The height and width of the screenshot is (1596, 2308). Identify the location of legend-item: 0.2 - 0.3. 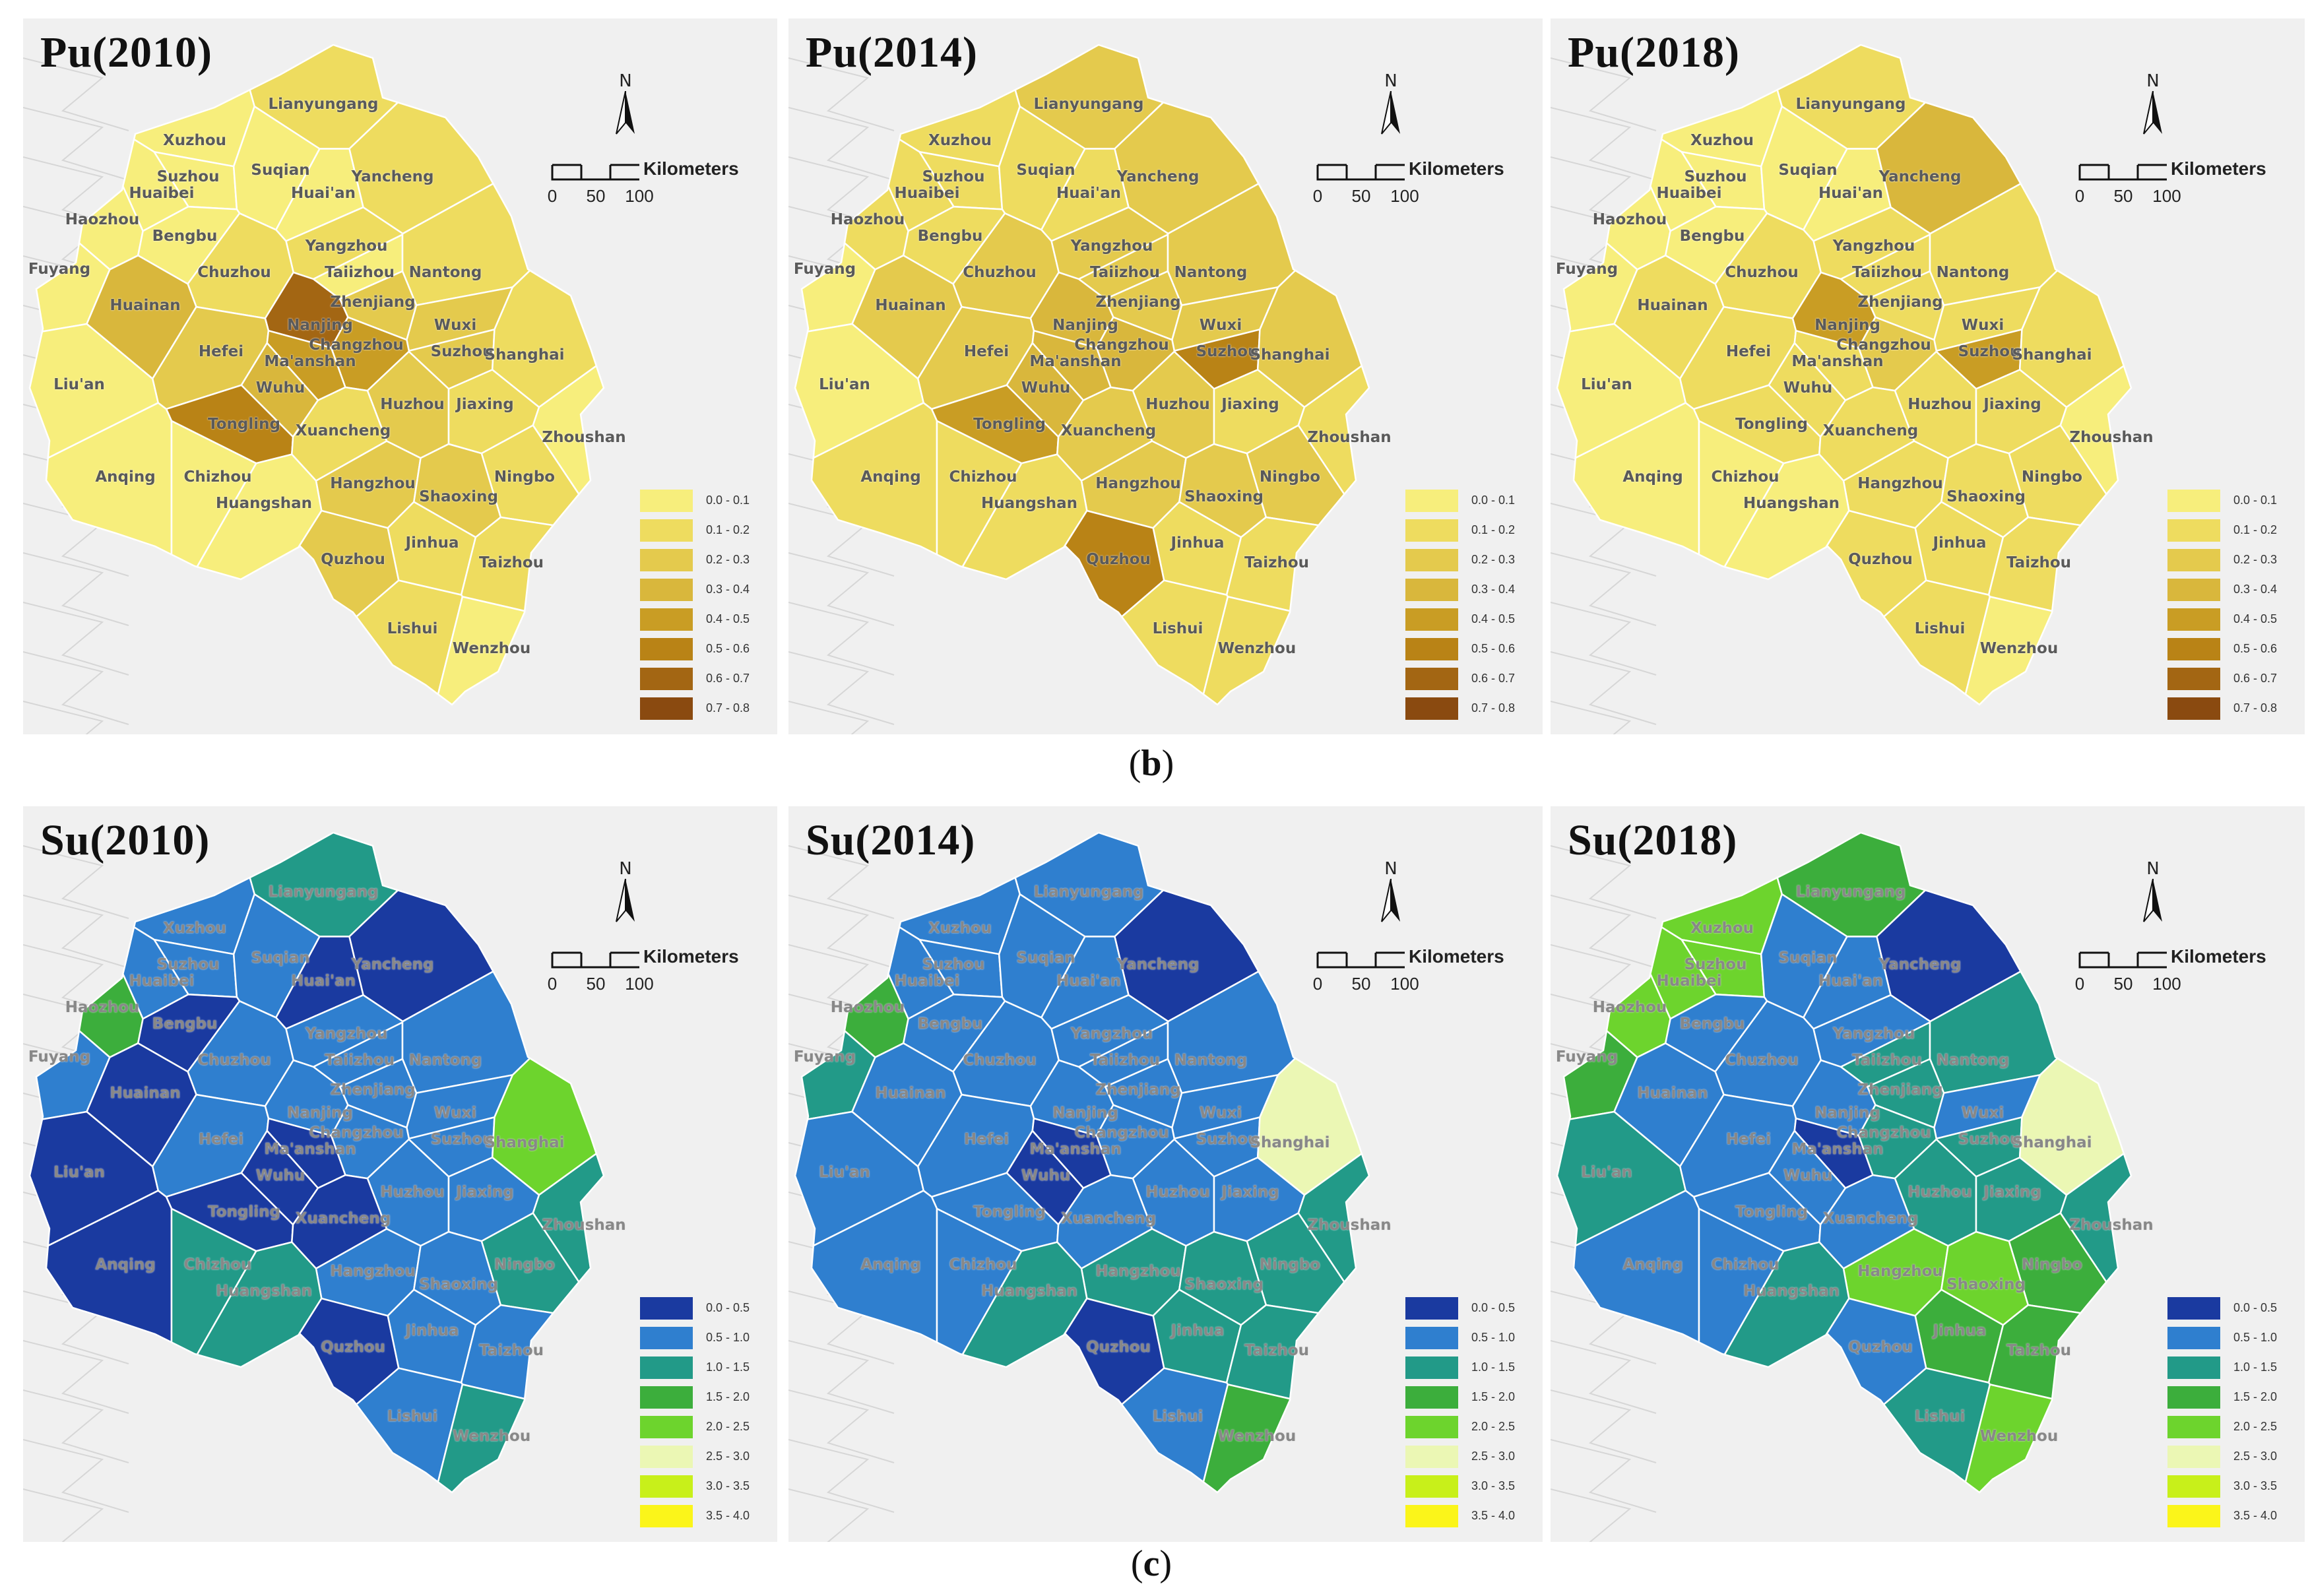
(2233, 561).